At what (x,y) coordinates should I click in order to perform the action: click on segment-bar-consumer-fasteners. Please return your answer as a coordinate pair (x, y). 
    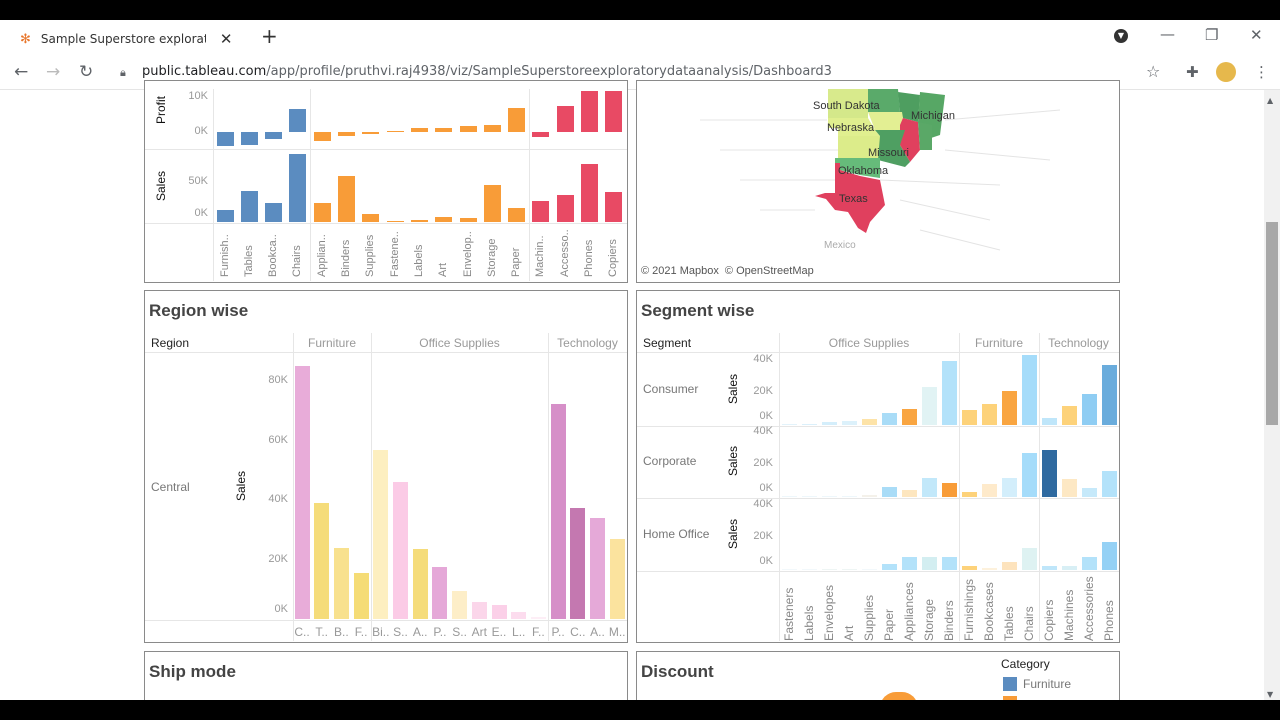
    Looking at the image, I should click on (789, 424).